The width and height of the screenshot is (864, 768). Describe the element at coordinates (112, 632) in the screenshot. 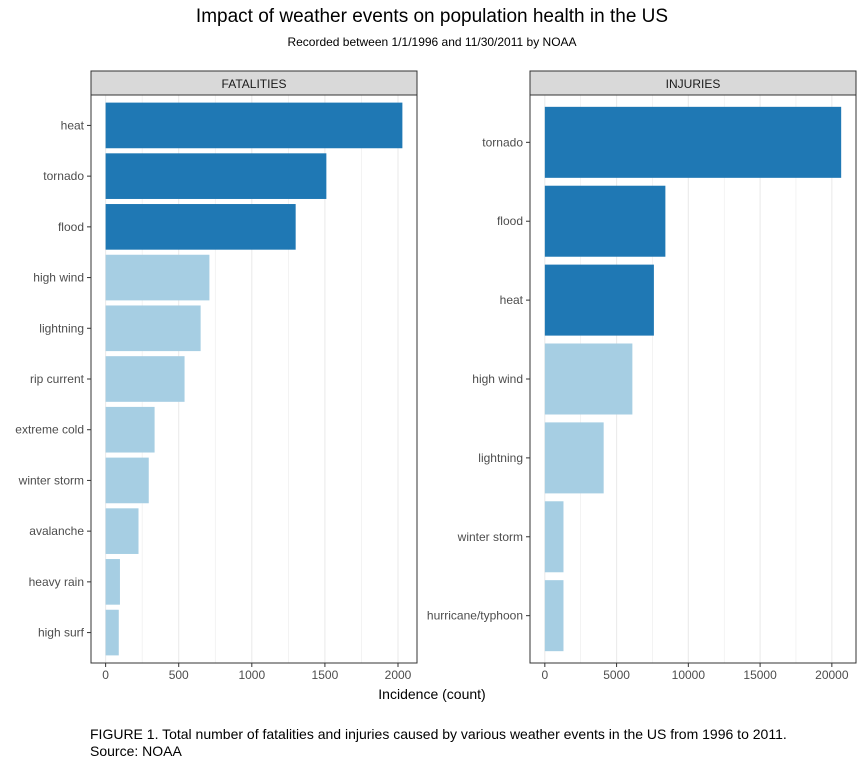

I see `panel-fatalities-bar-high-surf` at that location.